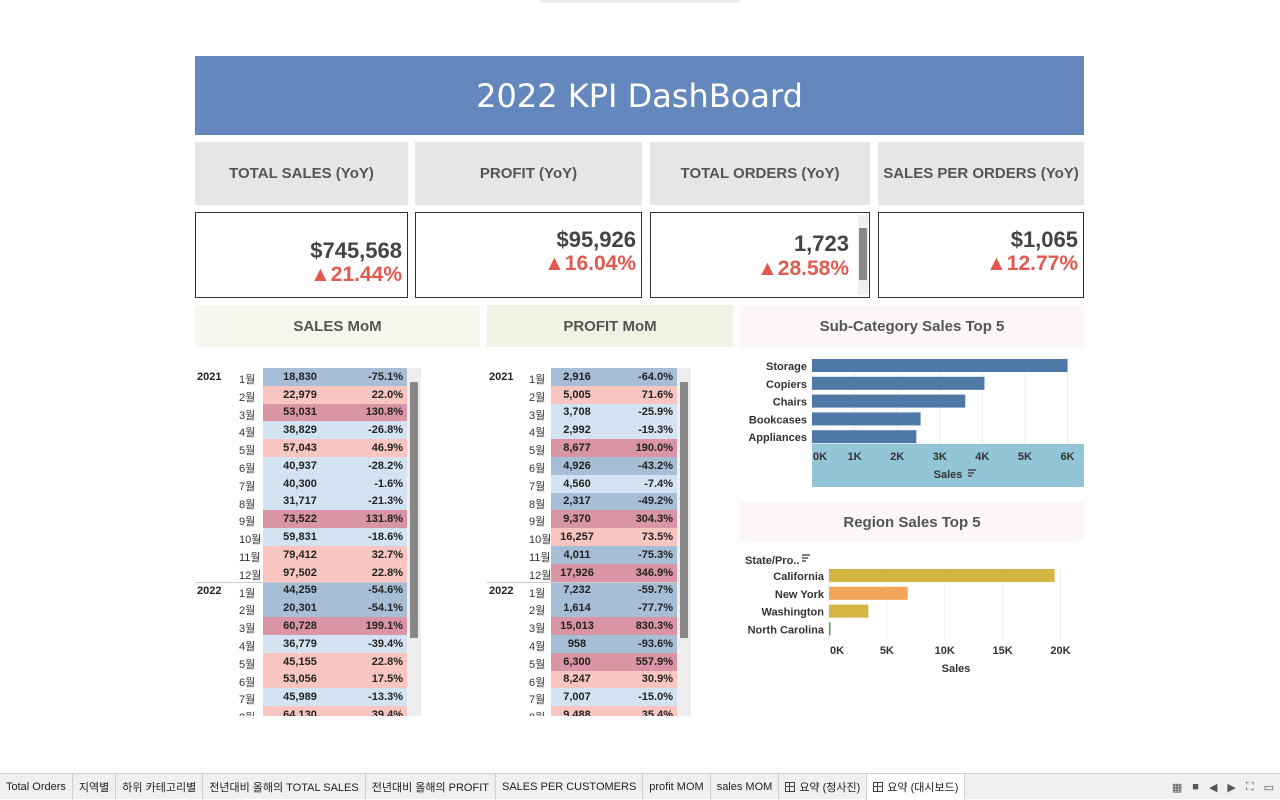 This screenshot has height=800, width=1280. Describe the element at coordinates (209, 590) in the screenshot. I see `year-cell: 2022` at that location.